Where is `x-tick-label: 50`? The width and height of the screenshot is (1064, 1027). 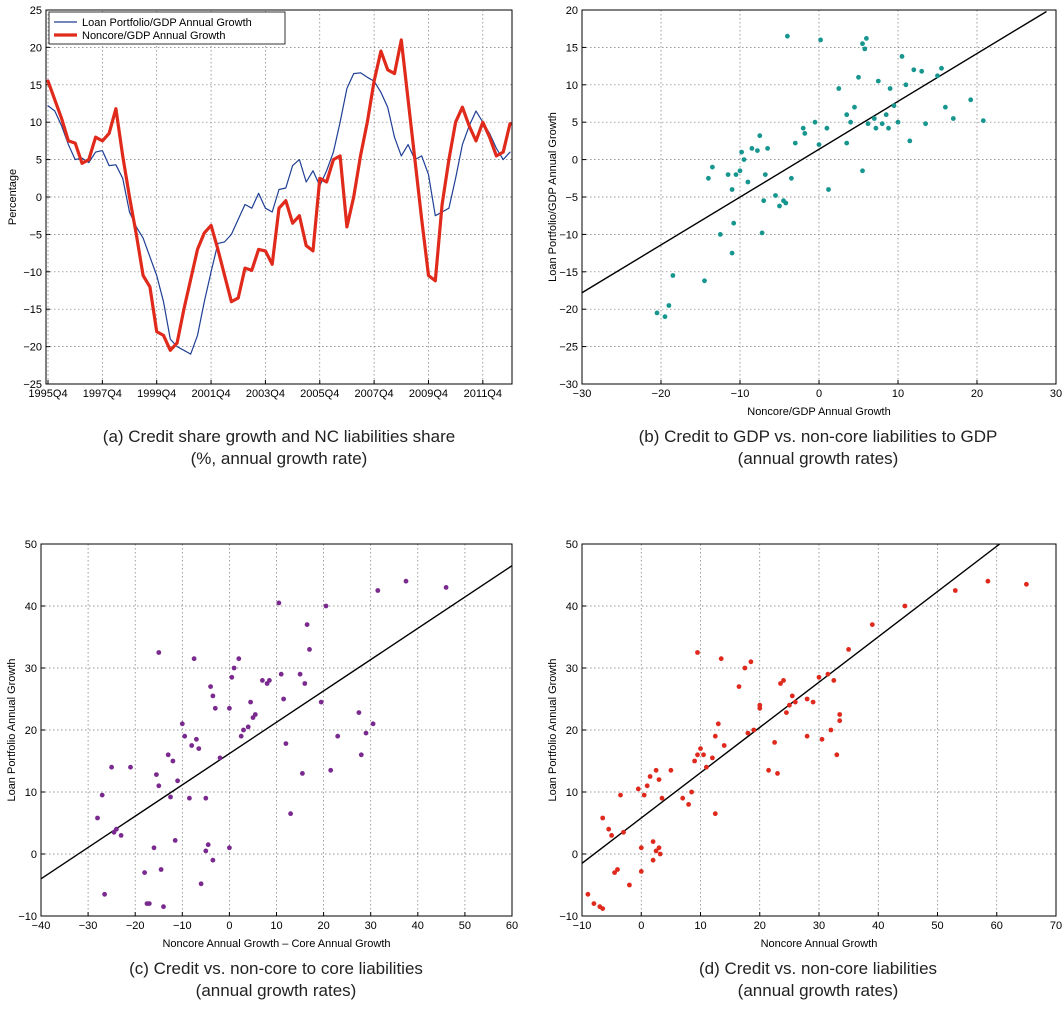
x-tick-label: 50 is located at coordinates (937, 926).